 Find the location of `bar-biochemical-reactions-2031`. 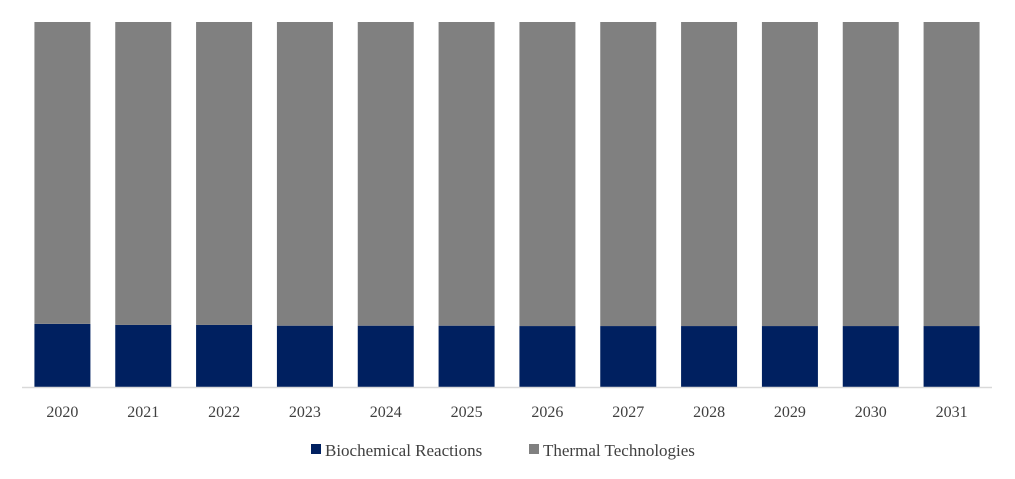

bar-biochemical-reactions-2031 is located at coordinates (951, 356).